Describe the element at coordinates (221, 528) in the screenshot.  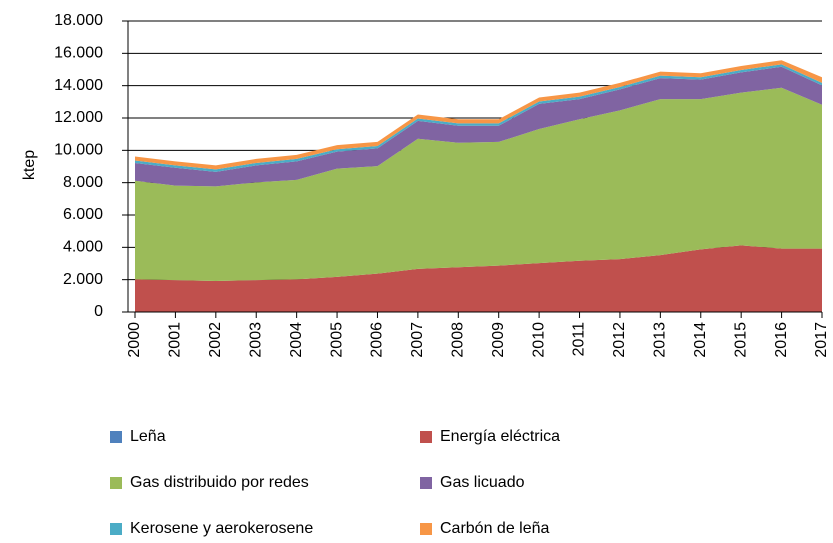
I see `legend-label: Kerosene y aerokerosene` at that location.